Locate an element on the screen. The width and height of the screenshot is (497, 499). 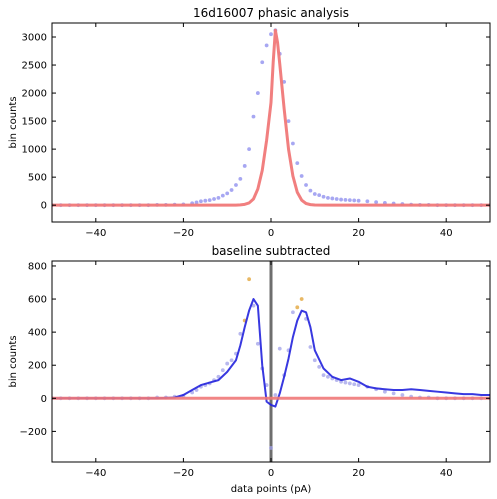
chart-title: baseline subtracted is located at coordinates (271, 251).